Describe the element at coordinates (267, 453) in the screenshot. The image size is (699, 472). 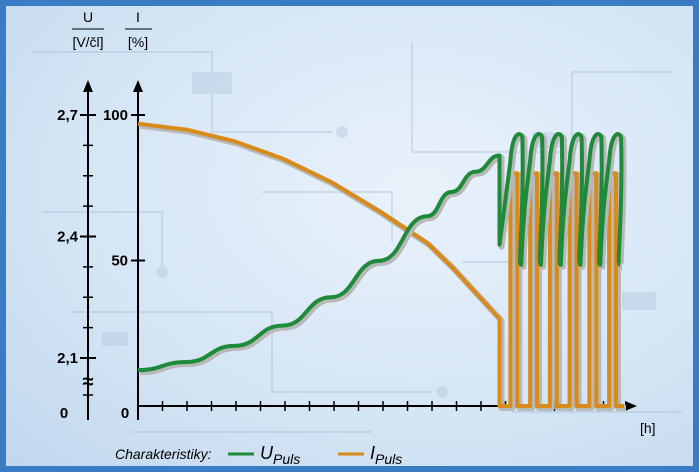
I see `legend-entry-voltage-main: U` at that location.